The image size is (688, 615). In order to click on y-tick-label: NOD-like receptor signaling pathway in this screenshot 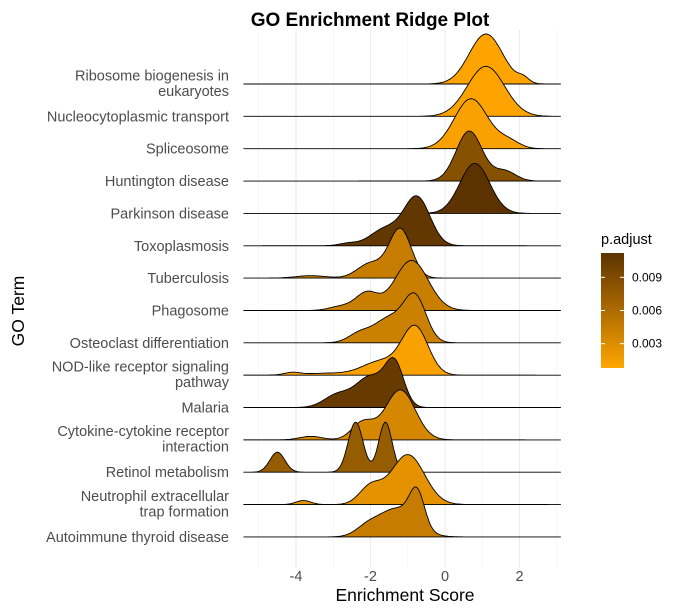, I will do `click(141, 375)`.